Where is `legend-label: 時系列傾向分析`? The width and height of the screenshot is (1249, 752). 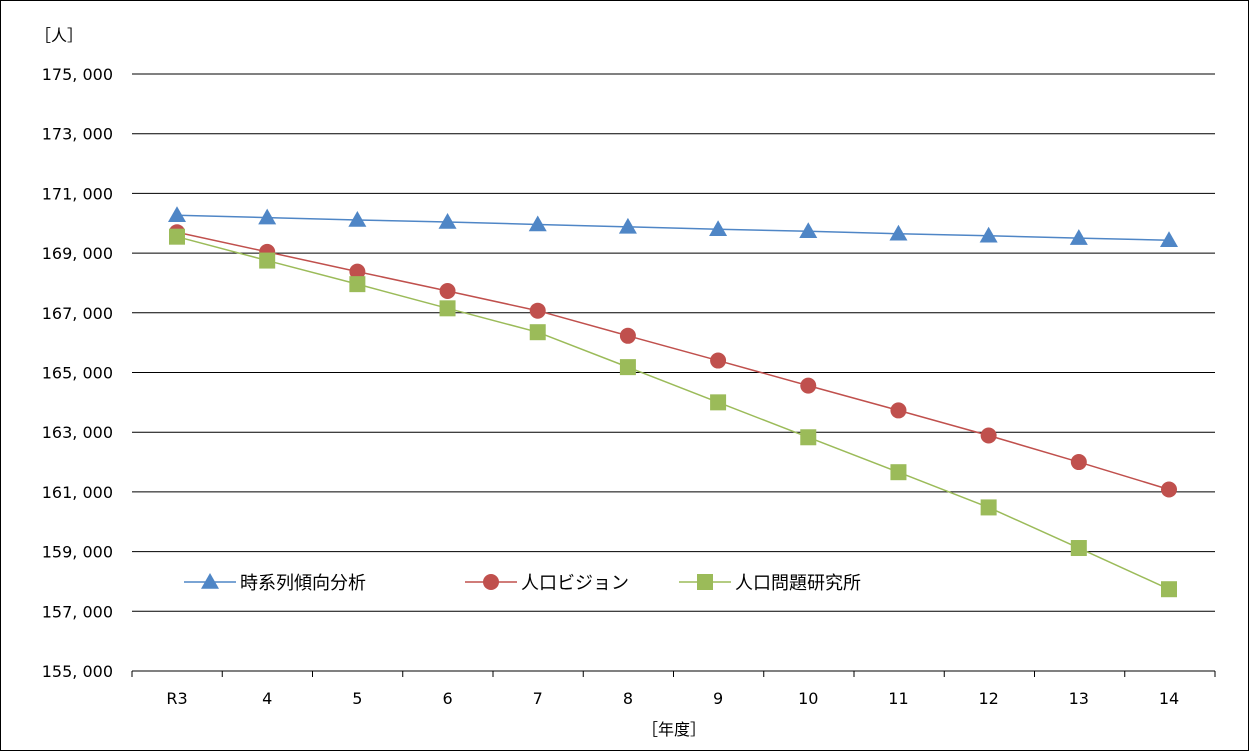
legend-label: 時系列傾向分析 is located at coordinates (303, 583).